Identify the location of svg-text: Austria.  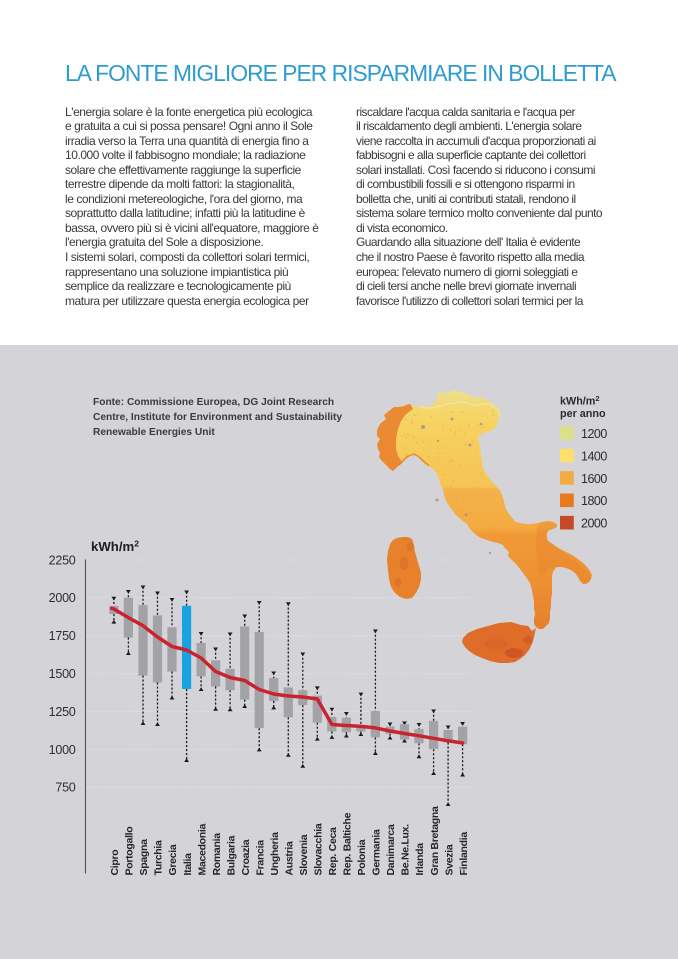
(290, 858).